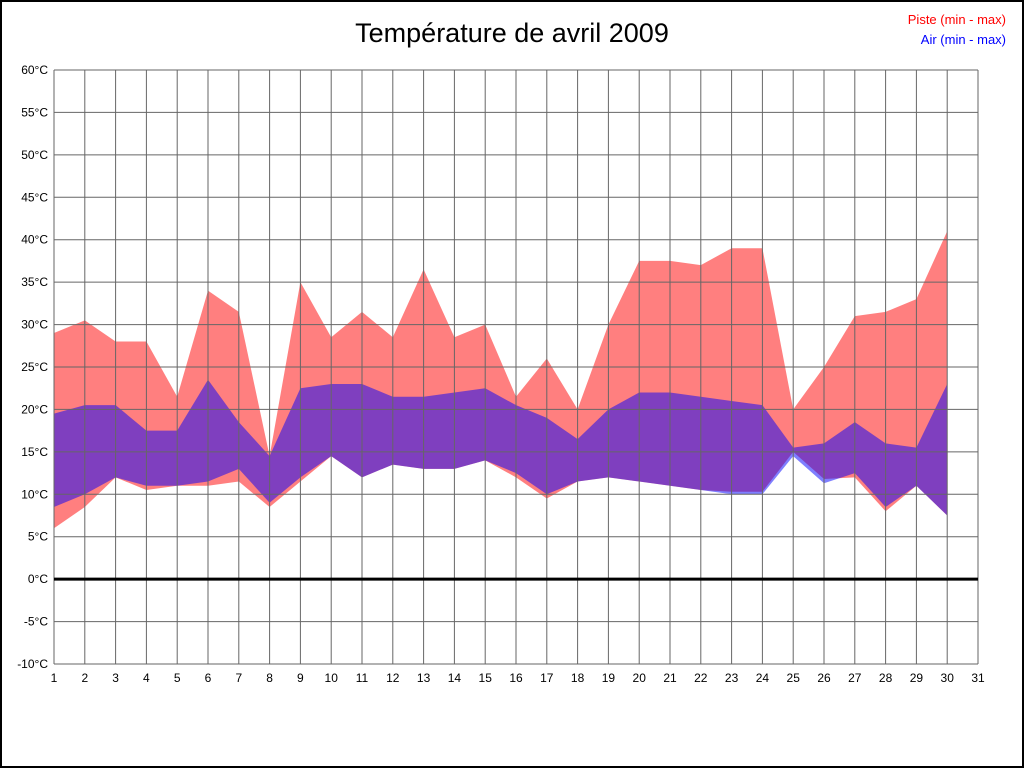  Describe the element at coordinates (794, 678) in the screenshot. I see `x-tick-label: 25` at that location.